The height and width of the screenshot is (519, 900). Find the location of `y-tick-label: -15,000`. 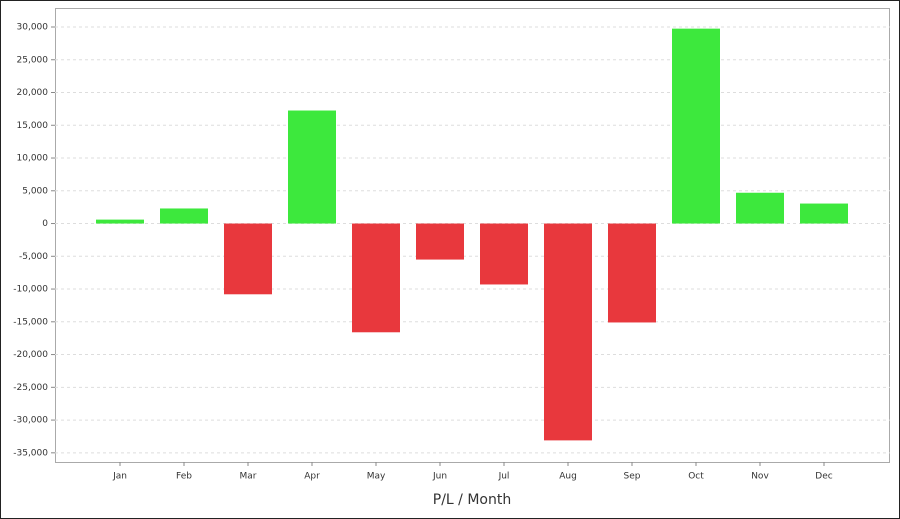

y-tick-label: -15,000 is located at coordinates (30, 322).